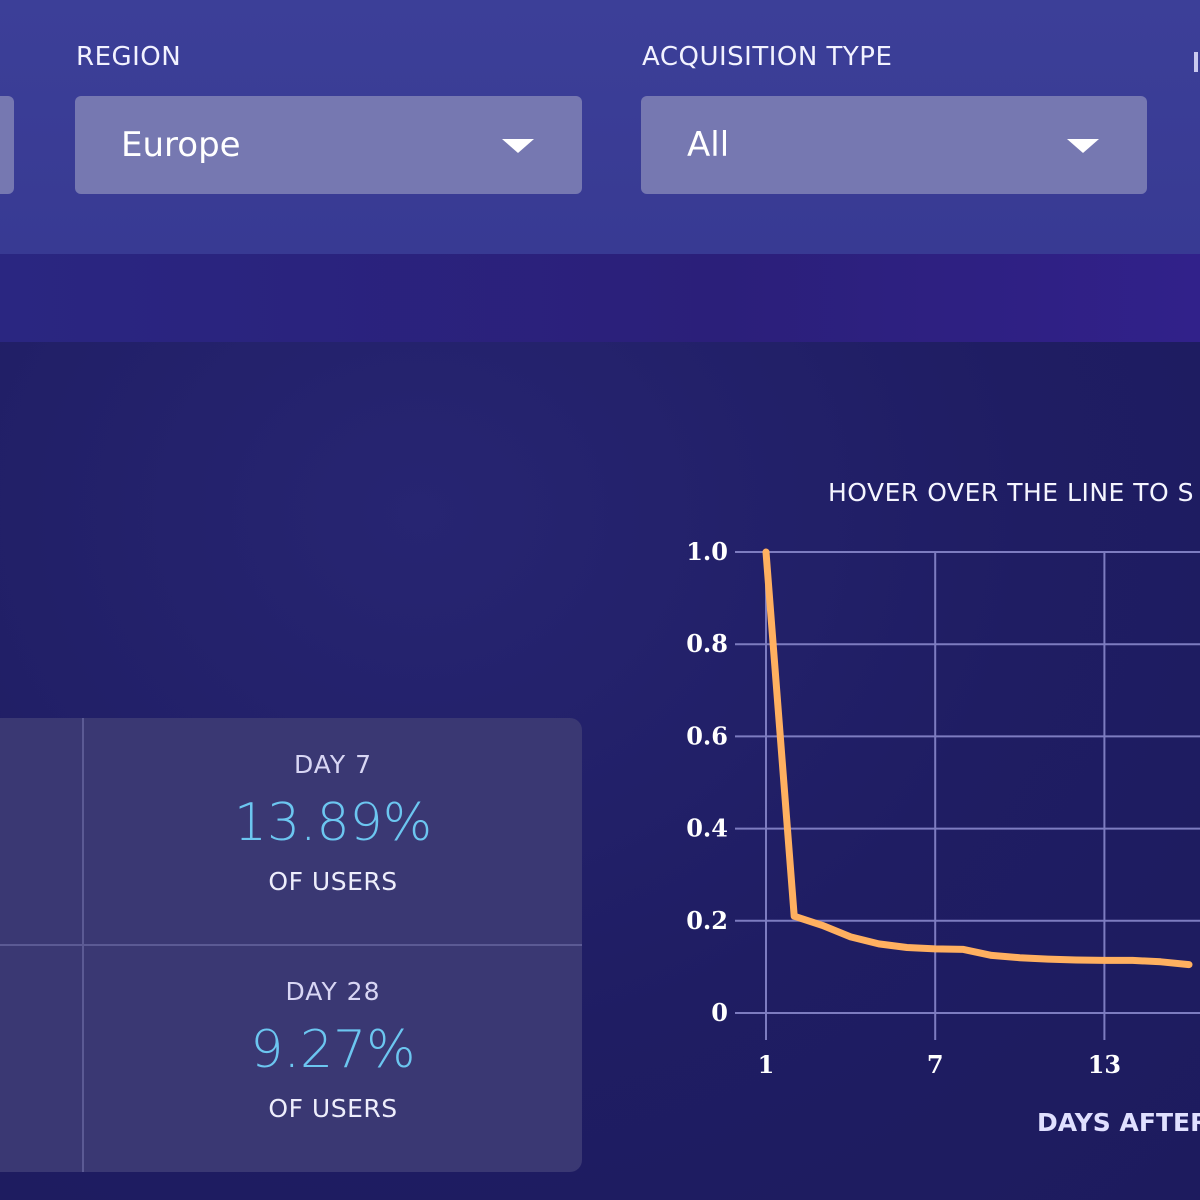 This screenshot has width=1200, height=1200. I want to click on stat-percent: 9.27%, so click(333, 1050).